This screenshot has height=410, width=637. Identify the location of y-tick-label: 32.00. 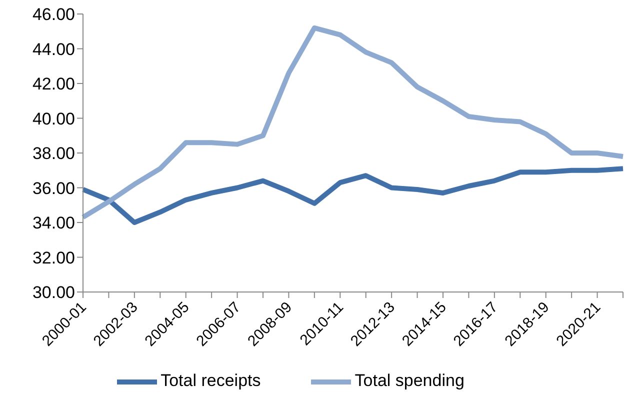
(53, 258).